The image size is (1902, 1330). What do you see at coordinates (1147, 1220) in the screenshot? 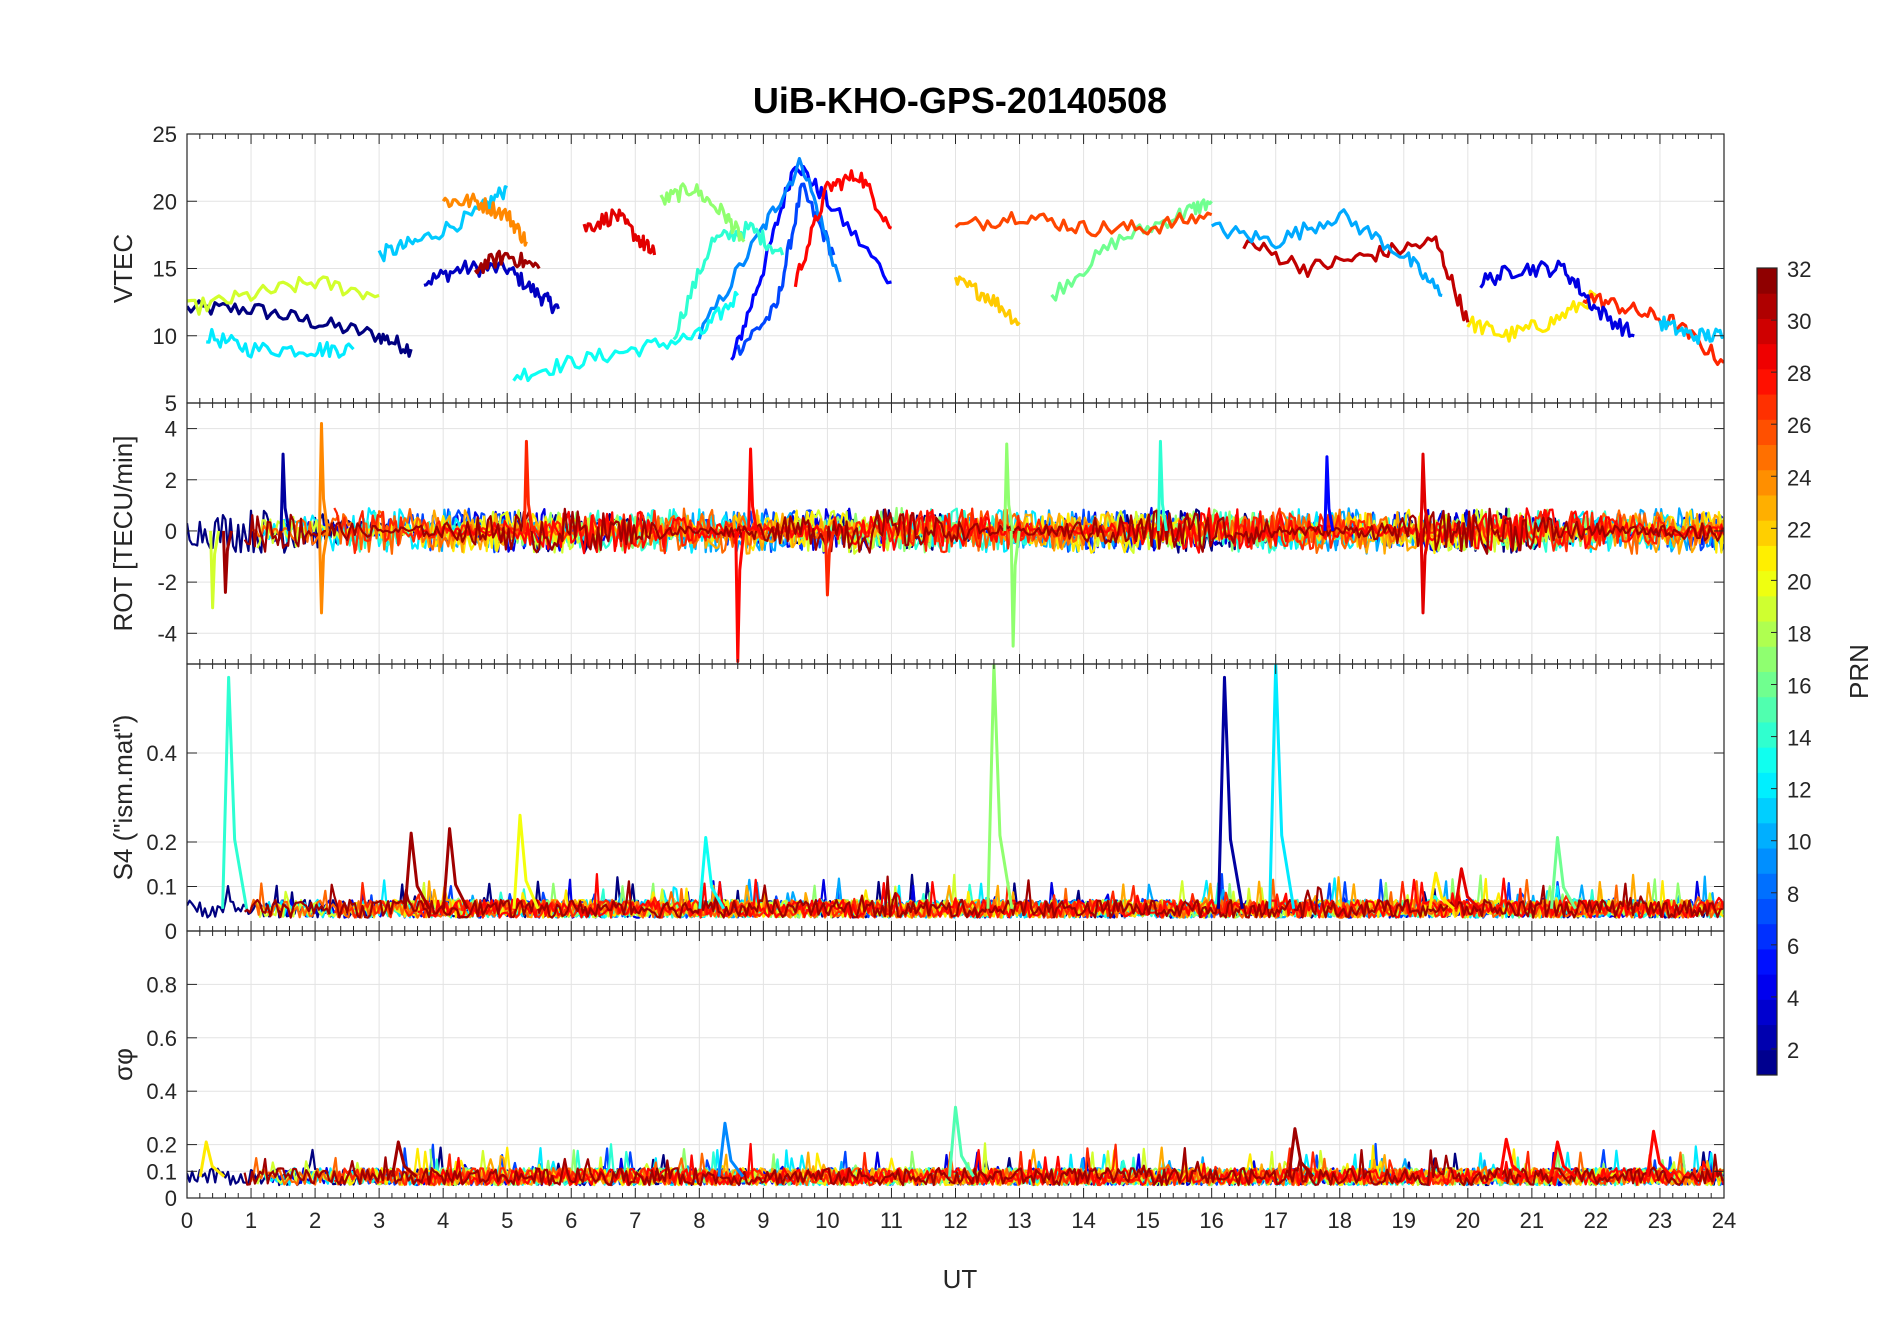
I see `x-tick-label: 15` at bounding box center [1147, 1220].